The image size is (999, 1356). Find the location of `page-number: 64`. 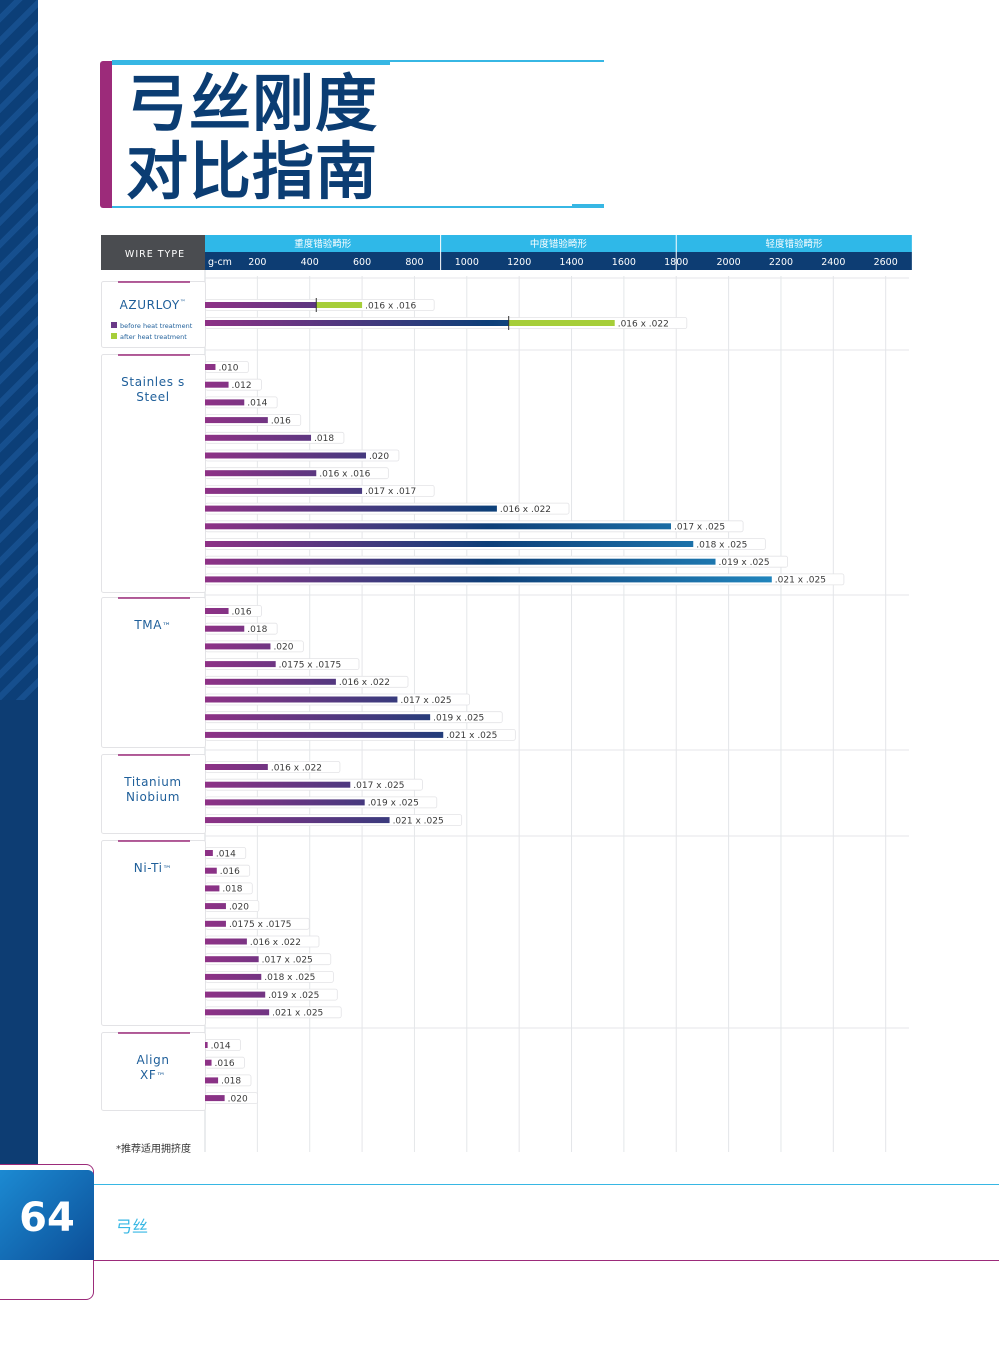

page-number: 64 is located at coordinates (47, 1218).